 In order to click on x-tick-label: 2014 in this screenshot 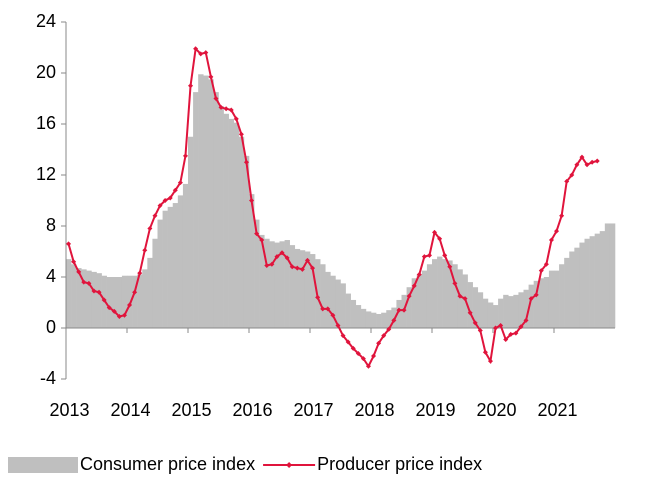, I will do `click(131, 410)`.